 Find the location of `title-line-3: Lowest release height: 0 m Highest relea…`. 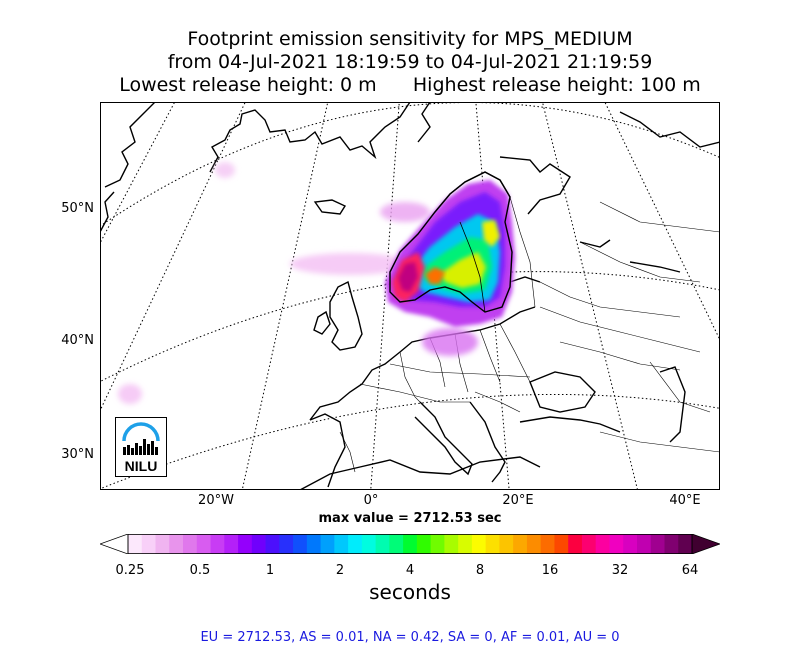

title-line-3: Lowest release height: 0 m Highest relea… is located at coordinates (410, 85).